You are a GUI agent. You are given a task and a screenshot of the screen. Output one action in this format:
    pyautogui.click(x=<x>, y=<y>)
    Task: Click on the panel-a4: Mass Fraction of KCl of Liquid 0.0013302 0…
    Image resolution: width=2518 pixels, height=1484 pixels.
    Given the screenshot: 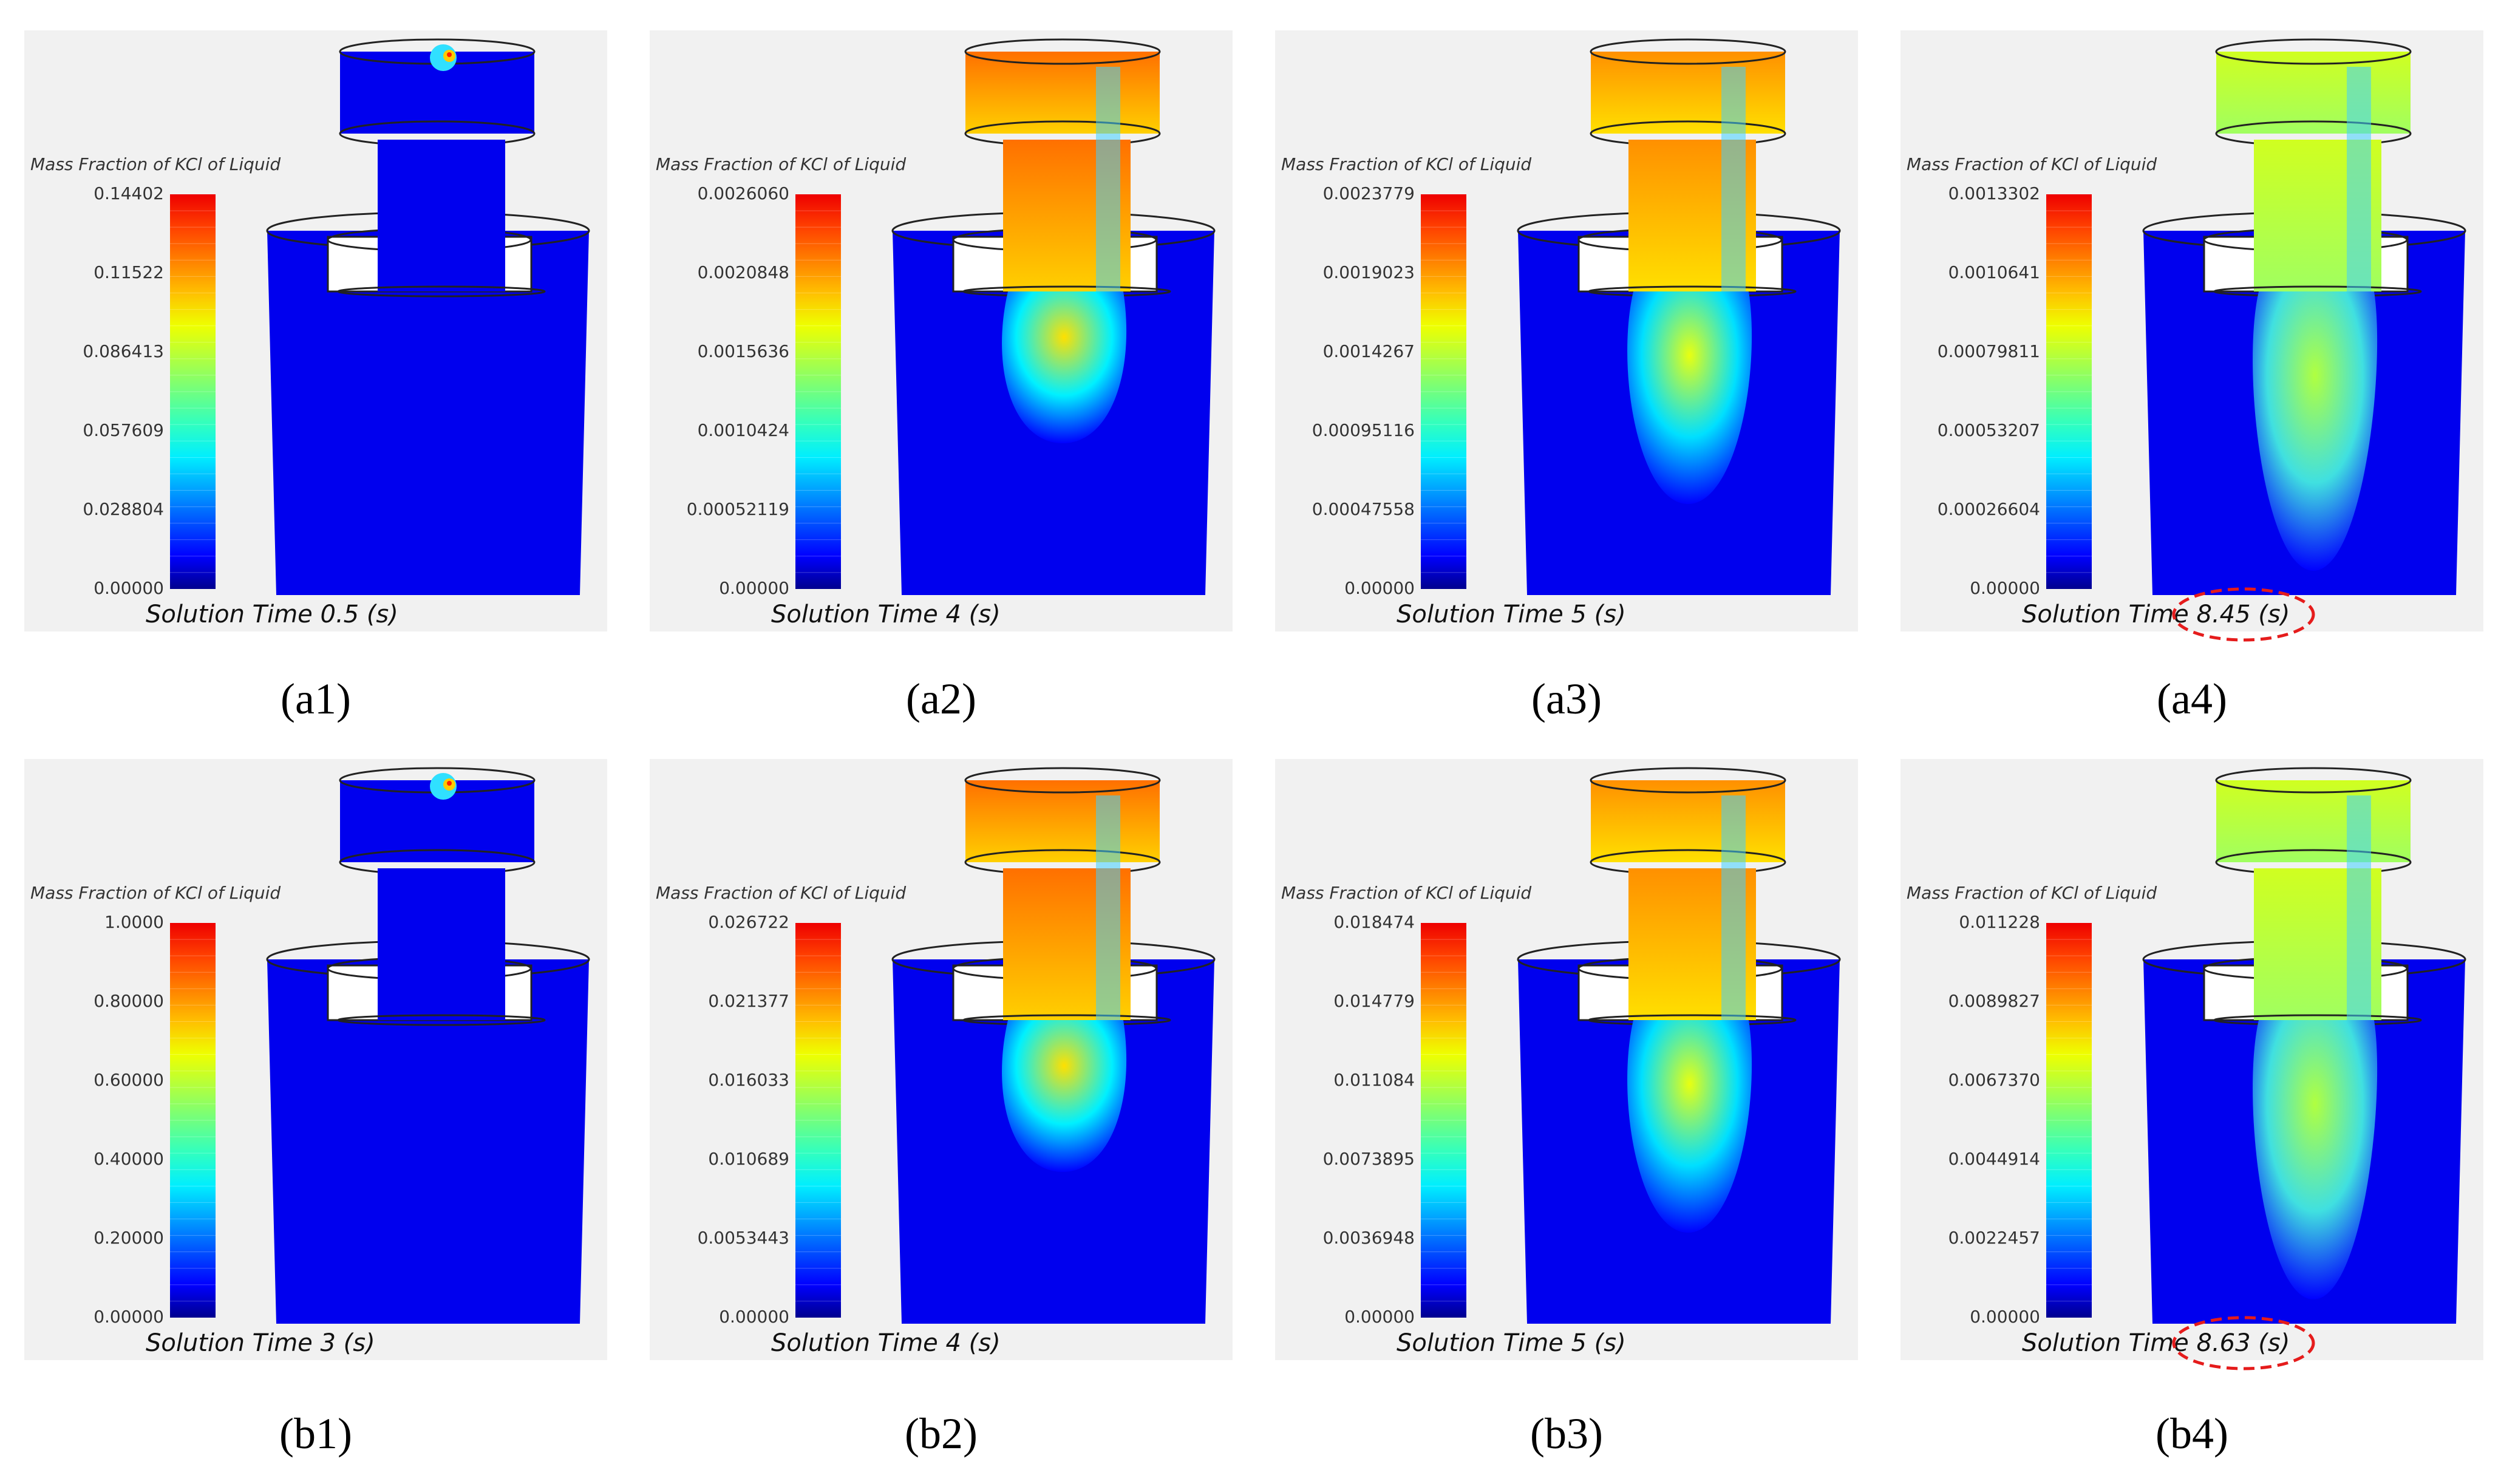 What is the action you would take?
    pyautogui.click(x=2191, y=346)
    